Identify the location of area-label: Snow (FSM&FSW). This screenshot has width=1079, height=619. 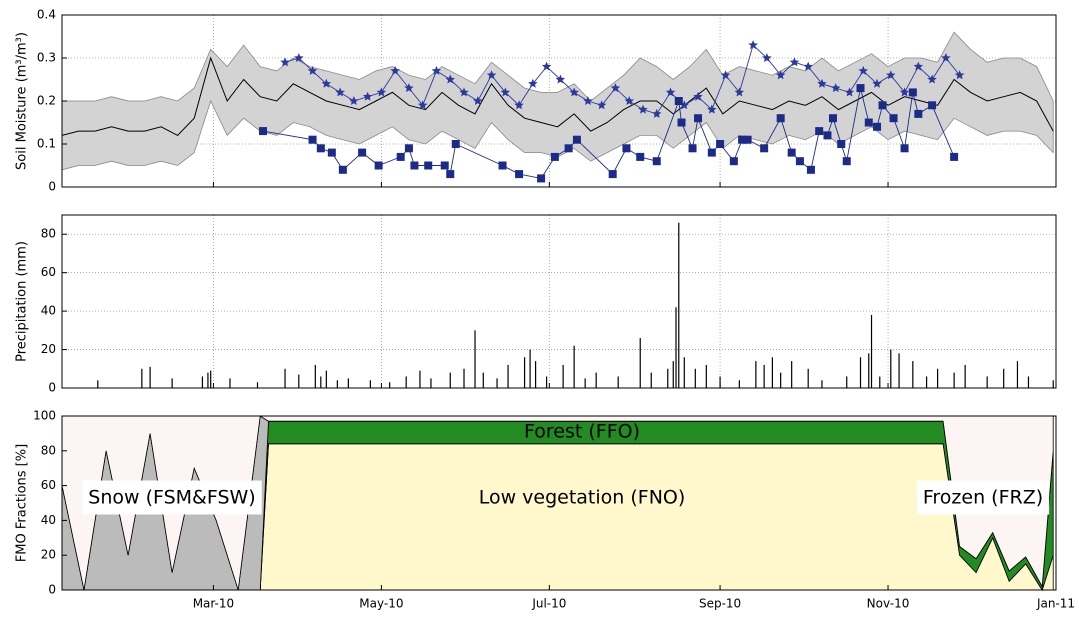
(171, 498).